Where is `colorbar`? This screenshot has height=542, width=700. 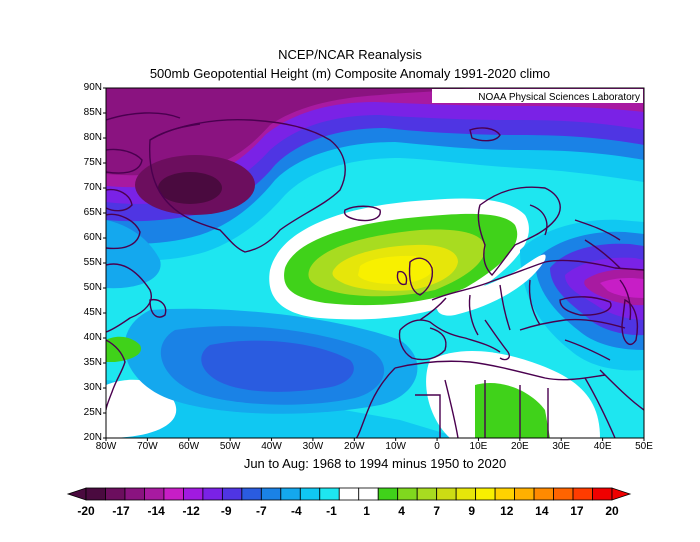 colorbar is located at coordinates (349, 494).